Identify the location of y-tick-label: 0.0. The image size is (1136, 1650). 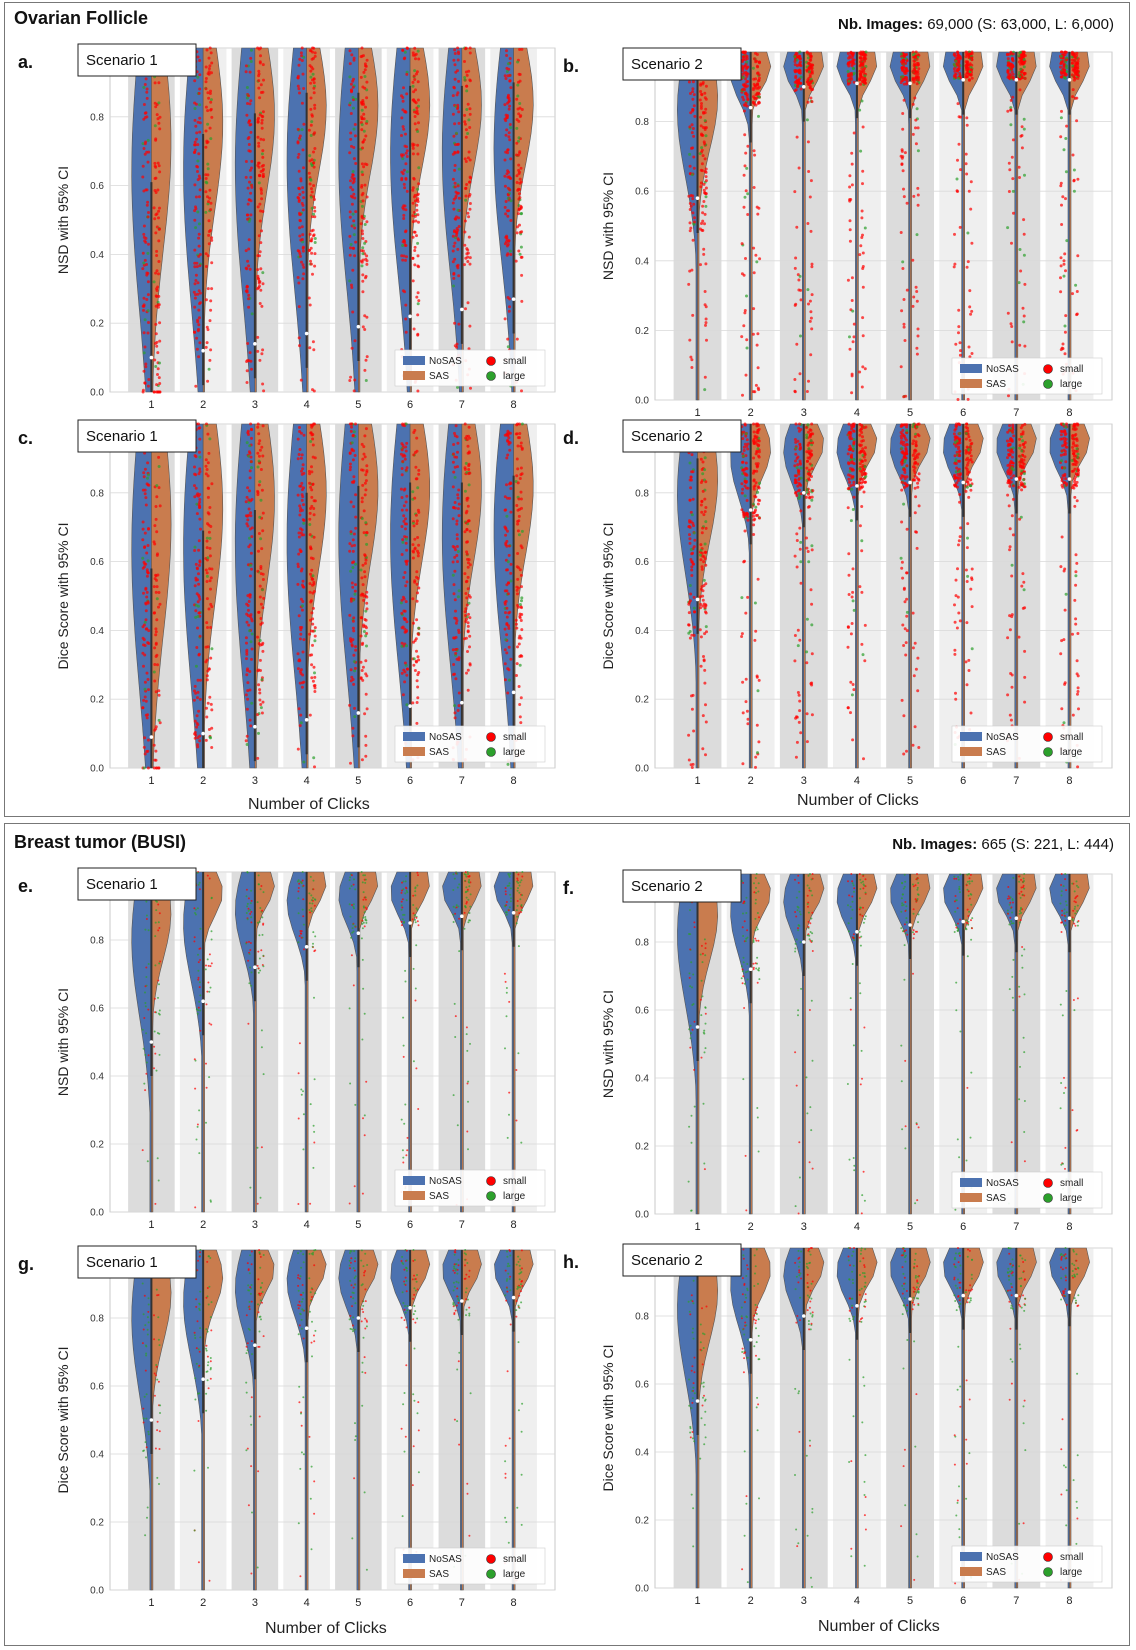
(642, 401).